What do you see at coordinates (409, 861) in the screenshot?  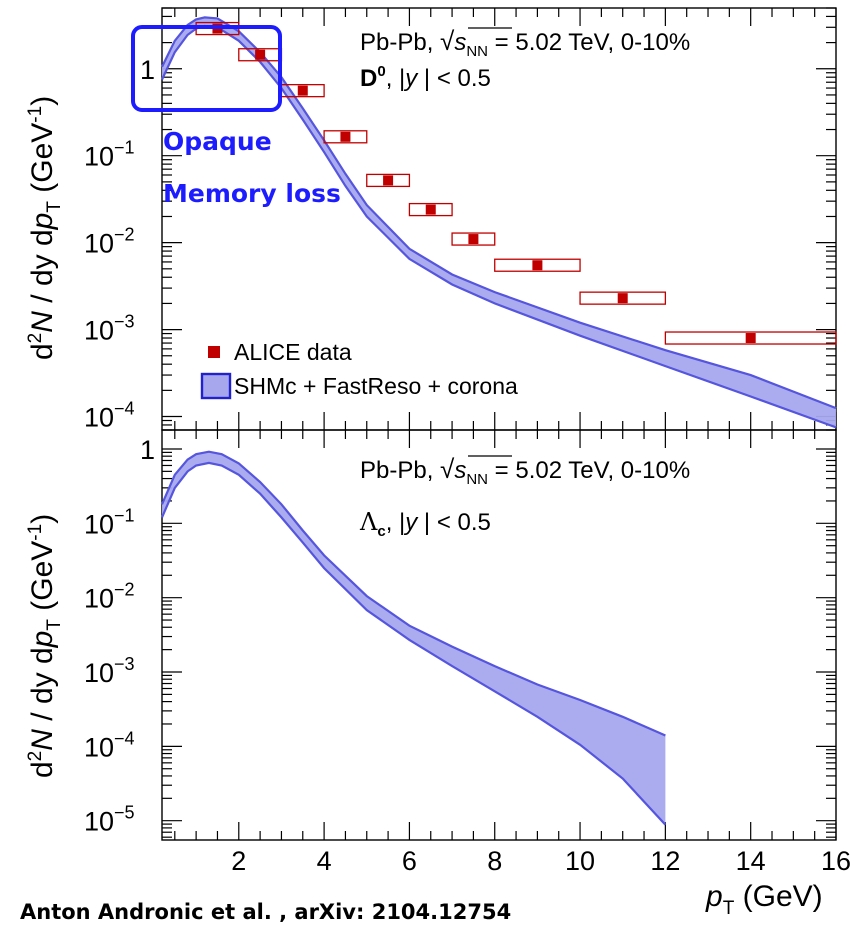 I see `x-tick-label: 6` at bounding box center [409, 861].